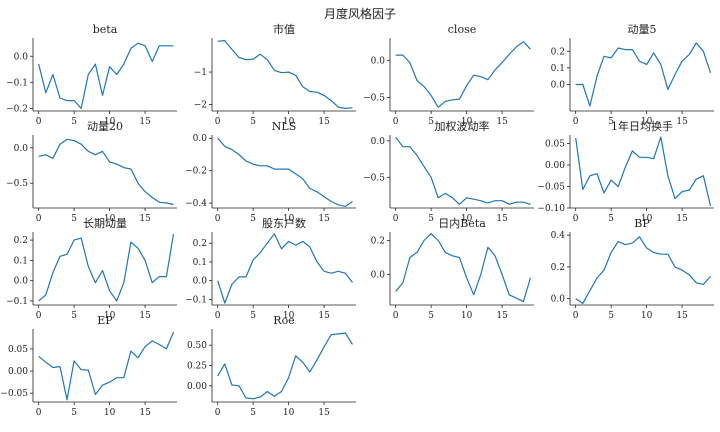 Image resolution: width=720 pixels, height=432 pixels. What do you see at coordinates (200, 73) in the screenshot?
I see `y-tick-label: −1` at bounding box center [200, 73].